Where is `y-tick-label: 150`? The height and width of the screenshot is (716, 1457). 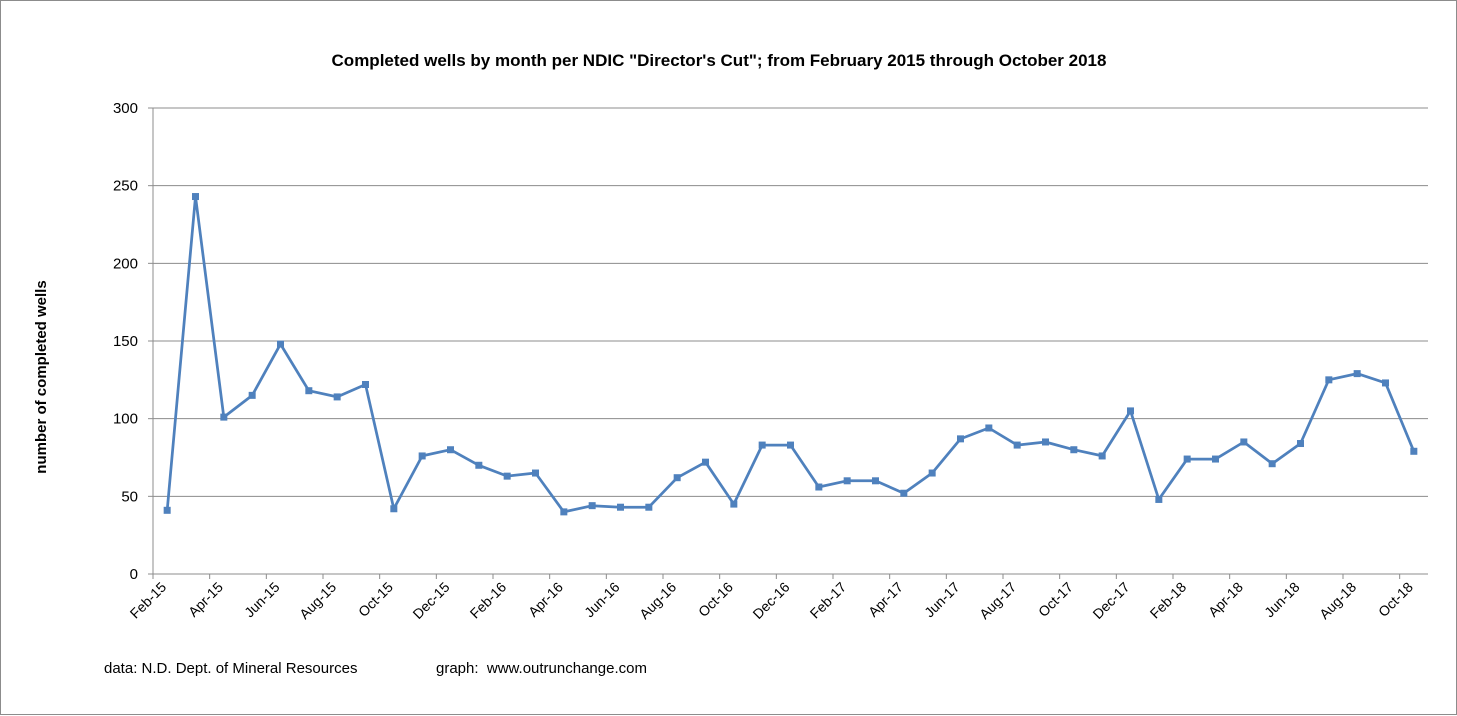 y-tick-label: 150 is located at coordinates (125, 341).